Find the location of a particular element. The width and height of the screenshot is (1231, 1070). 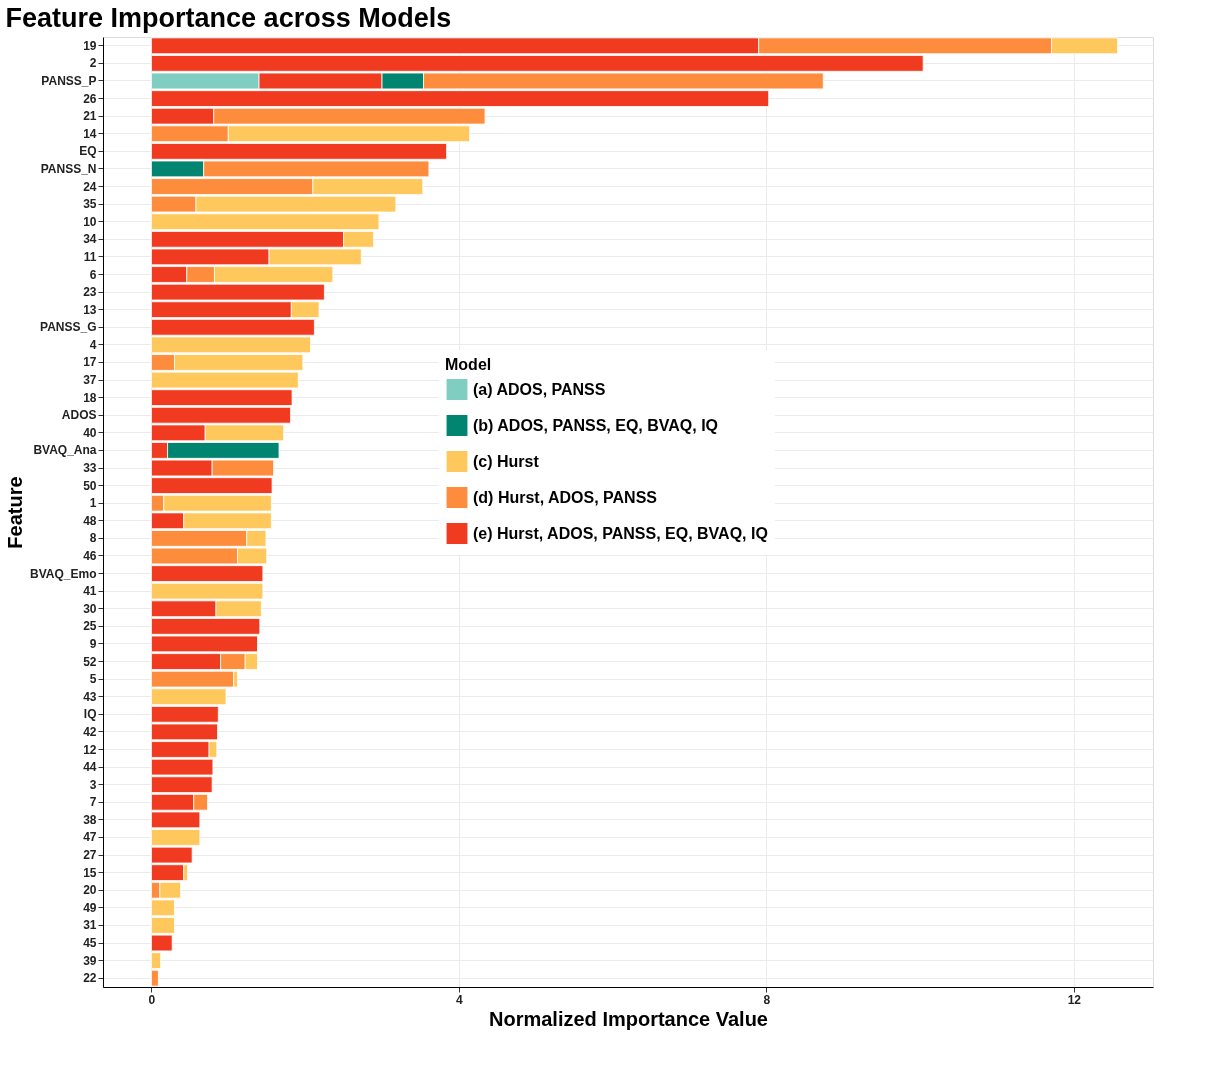

y-tick-label: 42 is located at coordinates (90, 731).